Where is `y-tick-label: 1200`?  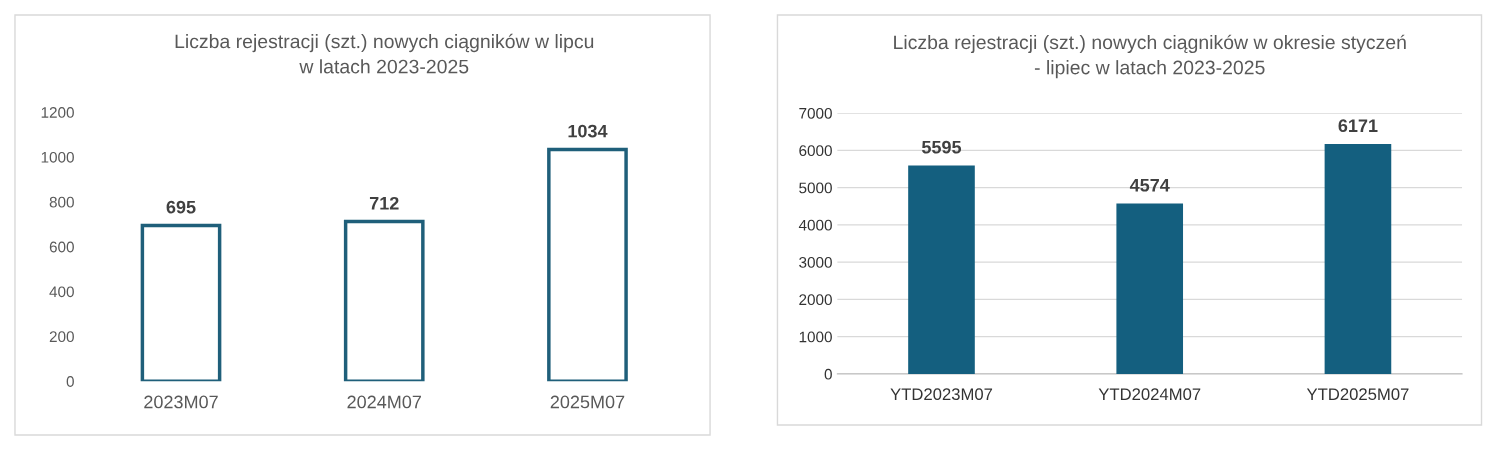 y-tick-label: 1200 is located at coordinates (57, 112).